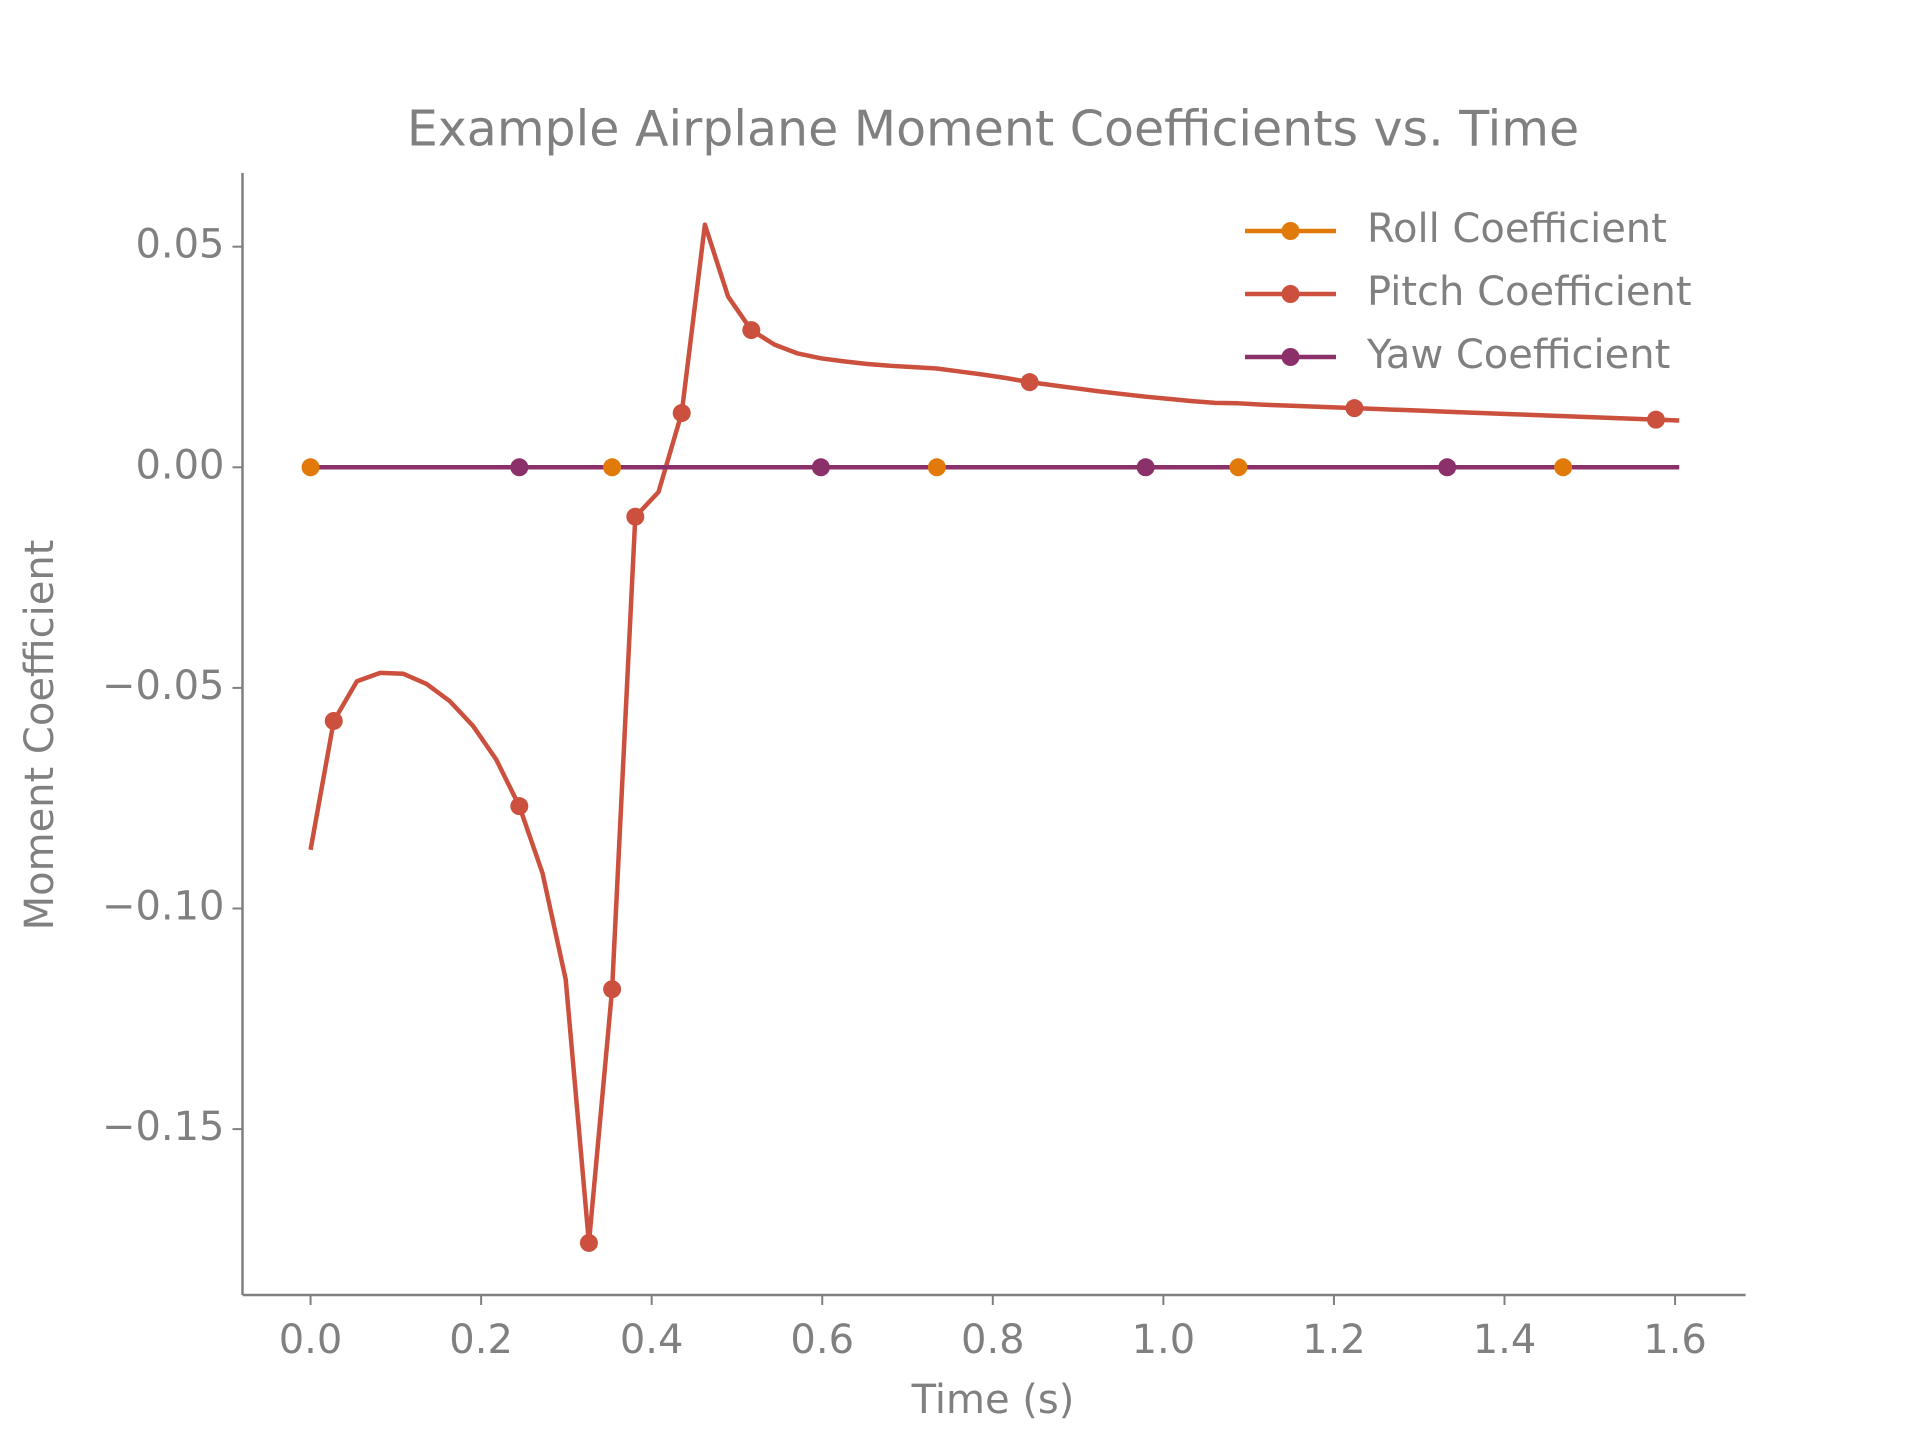 This screenshot has height=1440, width=1920. Describe the element at coordinates (1529, 292) in the screenshot. I see `legend-label: Pitch Coefficient` at that location.